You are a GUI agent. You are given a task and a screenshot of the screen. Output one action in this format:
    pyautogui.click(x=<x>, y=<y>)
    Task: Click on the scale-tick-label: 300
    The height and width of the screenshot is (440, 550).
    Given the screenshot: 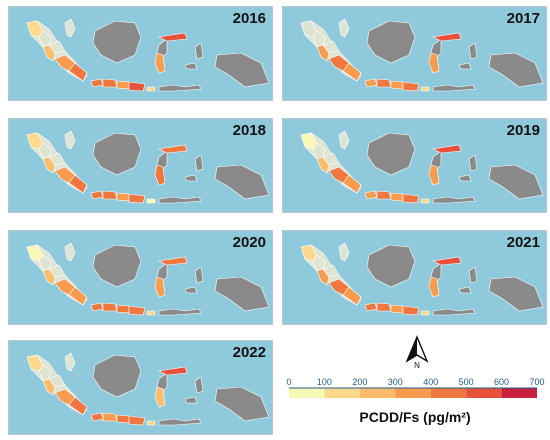 What is the action you would take?
    pyautogui.click(x=395, y=382)
    